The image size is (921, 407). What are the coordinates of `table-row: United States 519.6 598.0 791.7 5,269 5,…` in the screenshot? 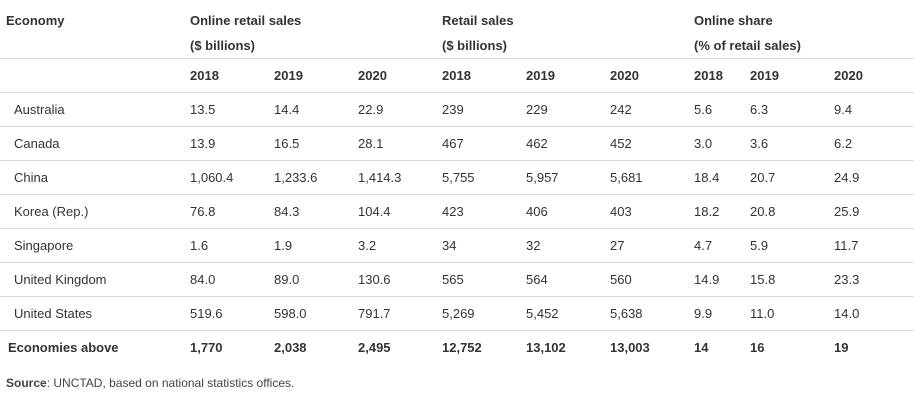 It's located at (457, 314).